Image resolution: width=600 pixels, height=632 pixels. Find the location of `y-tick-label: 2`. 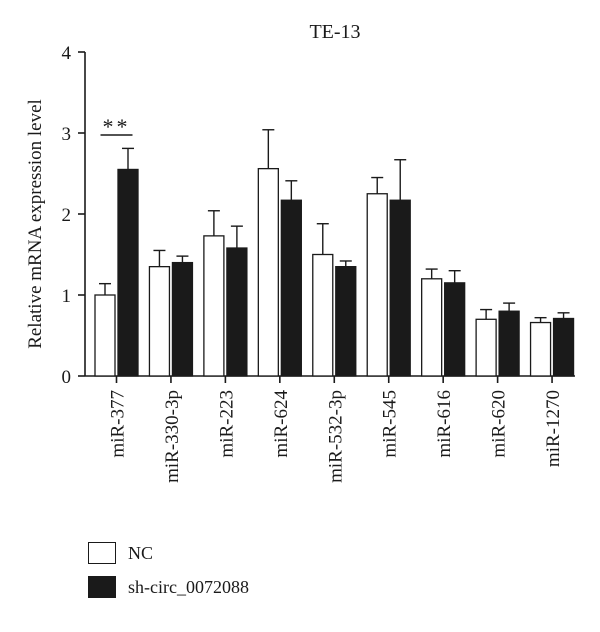

y-tick-label: 2 is located at coordinates (67, 215).